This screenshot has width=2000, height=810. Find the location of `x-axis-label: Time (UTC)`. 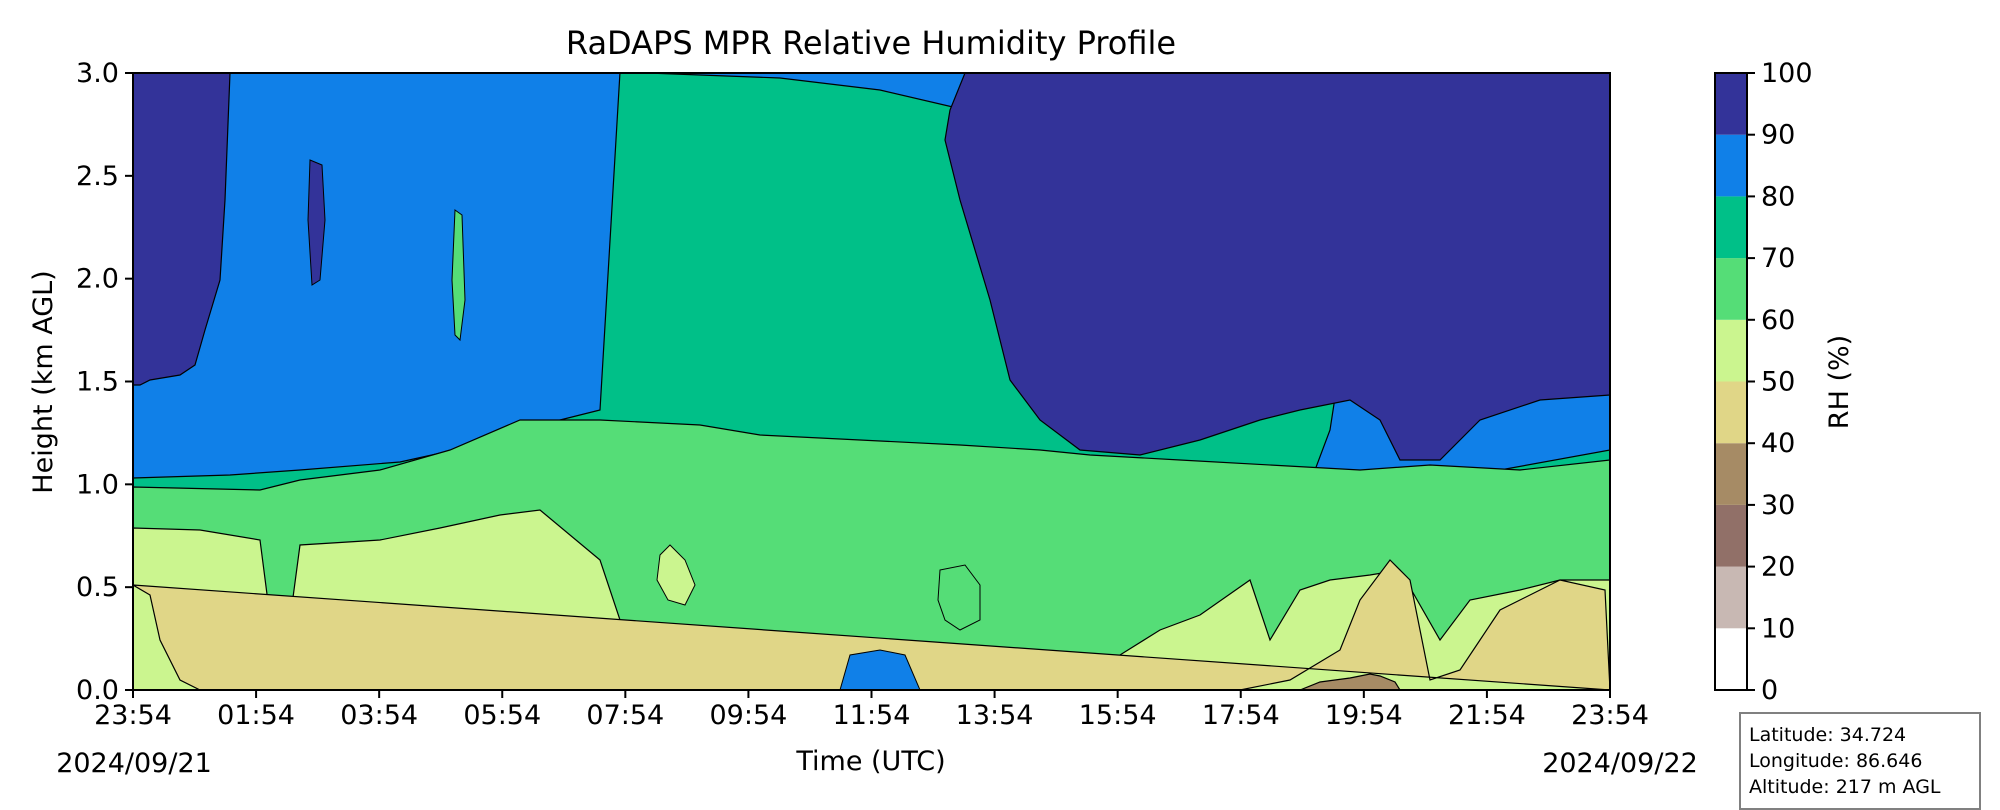

x-axis-label: Time (UTC) is located at coordinates (870, 761).